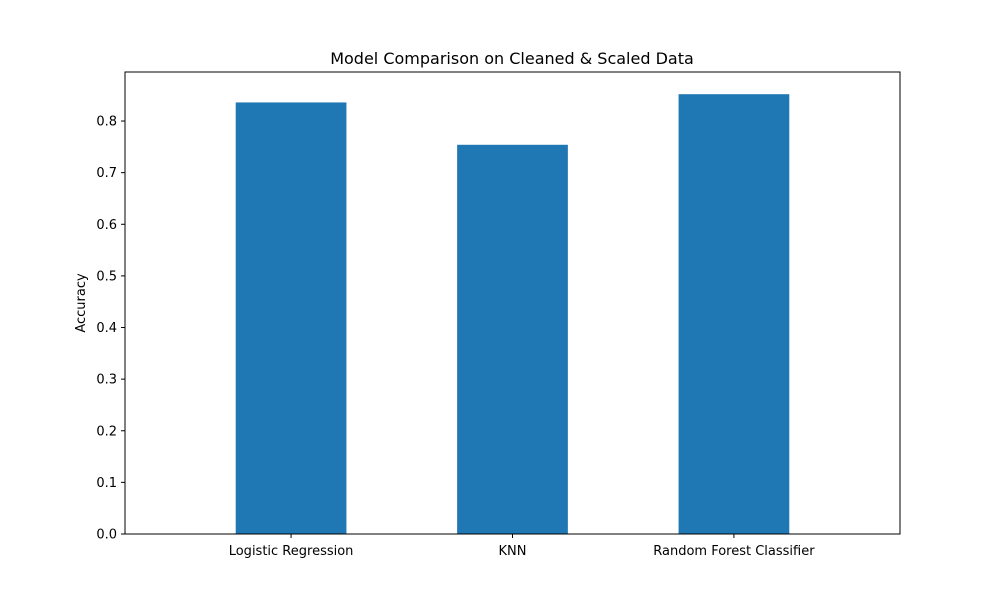  I want to click on y-tick-label: 0.8, so click(106, 122).